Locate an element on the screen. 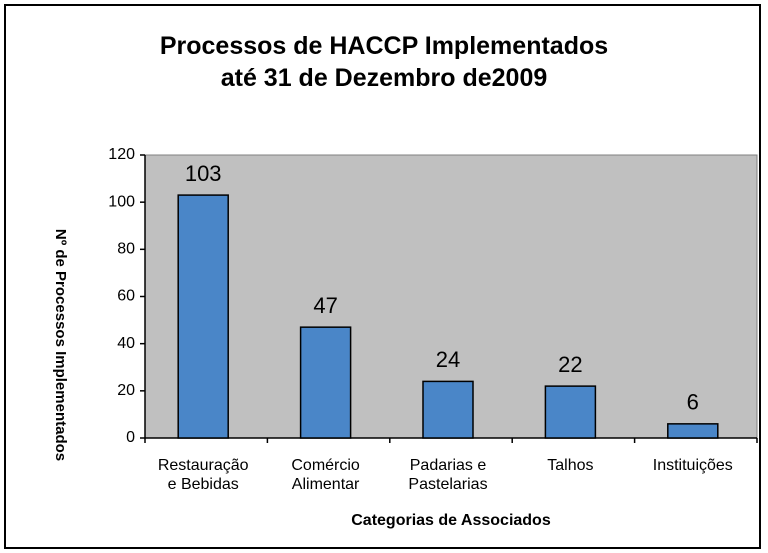 Image resolution: width=768 pixels, height=553 pixels. y-tick-label: 120 is located at coordinates (121, 154).